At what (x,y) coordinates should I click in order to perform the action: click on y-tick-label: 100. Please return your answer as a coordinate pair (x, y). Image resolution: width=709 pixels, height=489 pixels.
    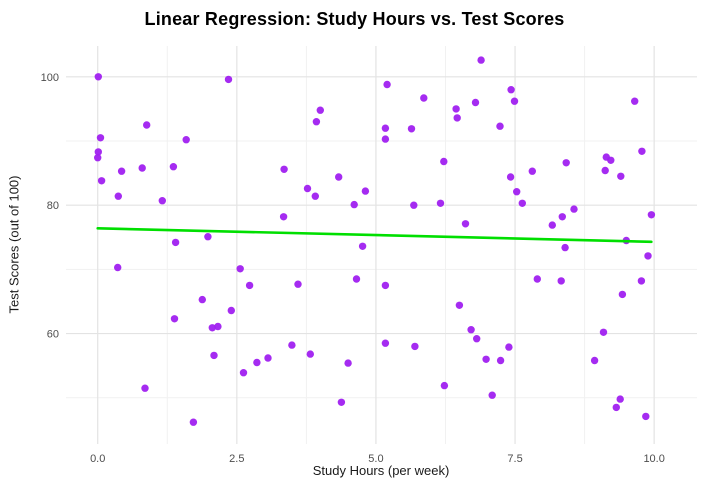
    Looking at the image, I should click on (50, 78).